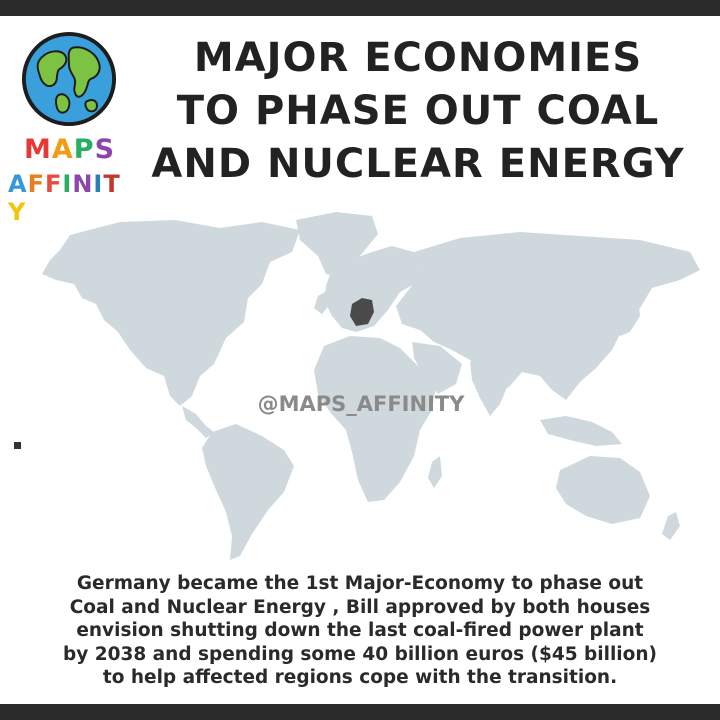 This screenshot has width=720, height=720. What do you see at coordinates (490, 389) in the screenshot?
I see `india` at bounding box center [490, 389].